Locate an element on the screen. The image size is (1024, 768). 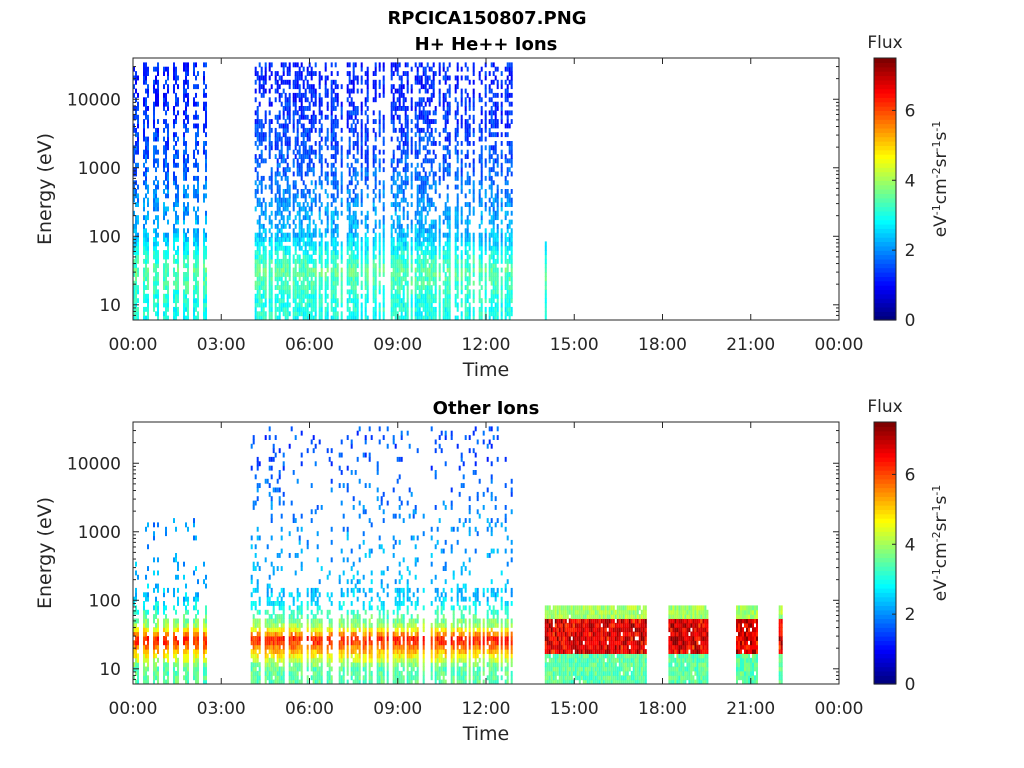
colorbar-tick-label: 6 is located at coordinates (910, 111).